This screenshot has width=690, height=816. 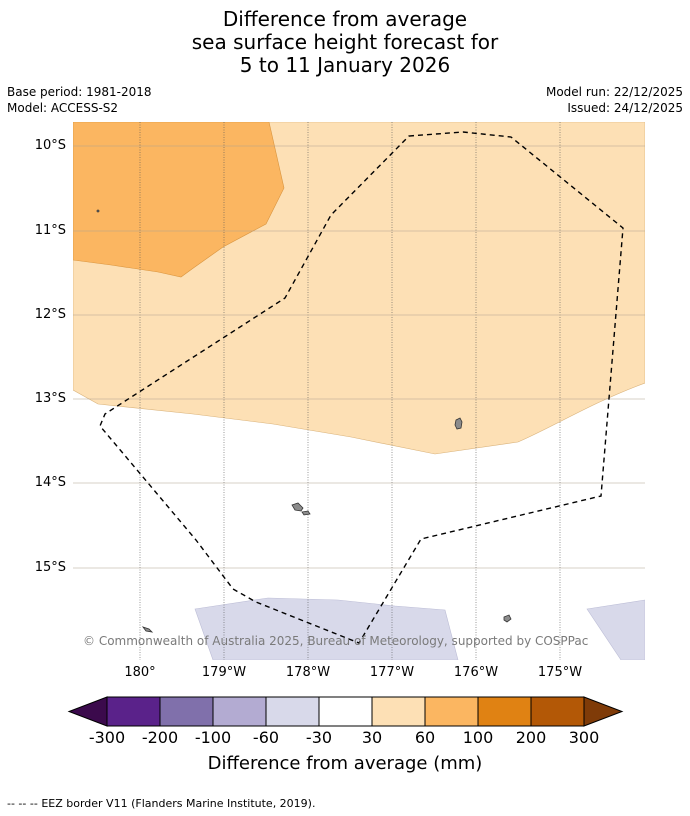 I want to click on island-south-west, so click(x=147, y=629).